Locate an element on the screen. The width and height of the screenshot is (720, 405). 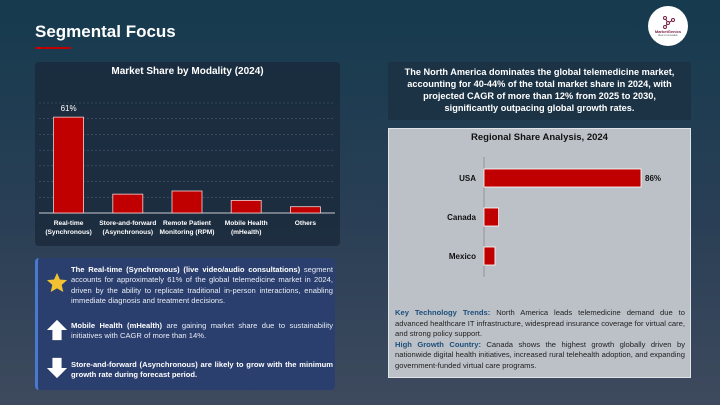
x-tick-label: Remote Patient is located at coordinates (187, 223).